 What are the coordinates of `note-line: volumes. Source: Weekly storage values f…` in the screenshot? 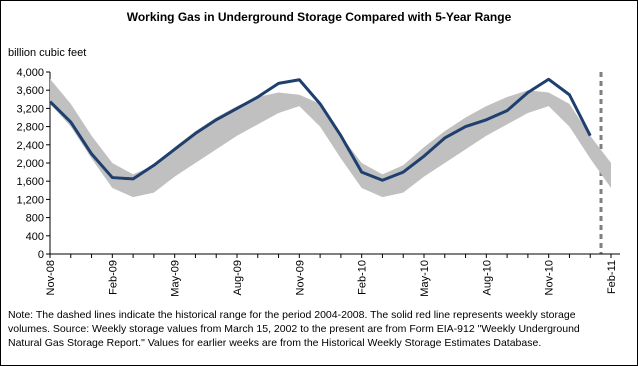 It's located at (294, 329).